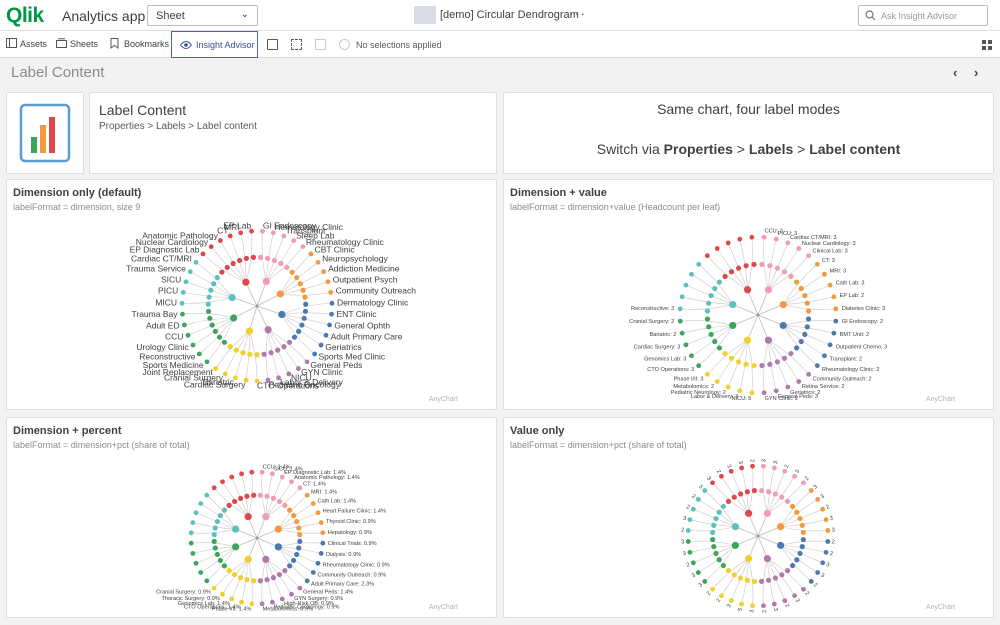 The image size is (1000, 625). What do you see at coordinates (923, 15) in the screenshot?
I see `ask-insight-advisor-input: Ask Insight Advisor` at bounding box center [923, 15].